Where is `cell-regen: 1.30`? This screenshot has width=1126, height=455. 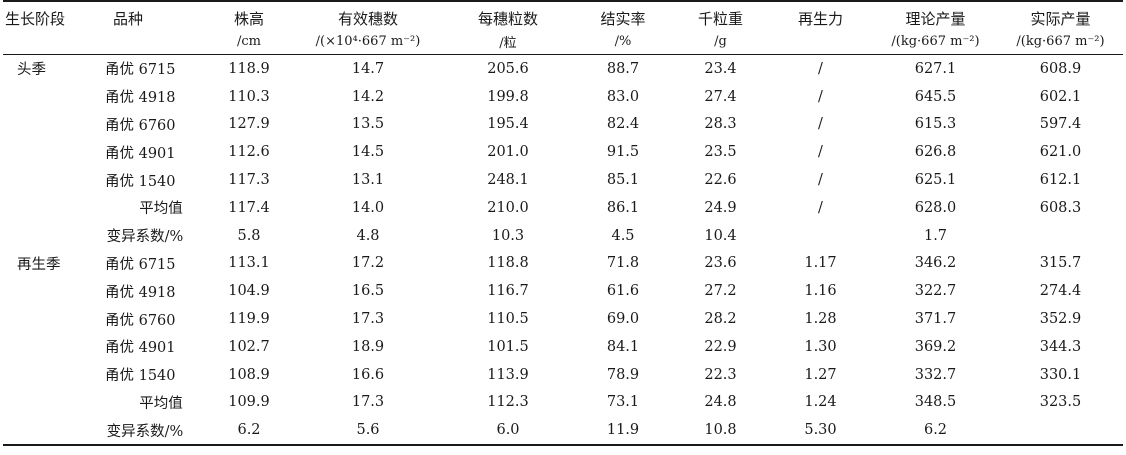 cell-regen: 1.30 is located at coordinates (820, 346).